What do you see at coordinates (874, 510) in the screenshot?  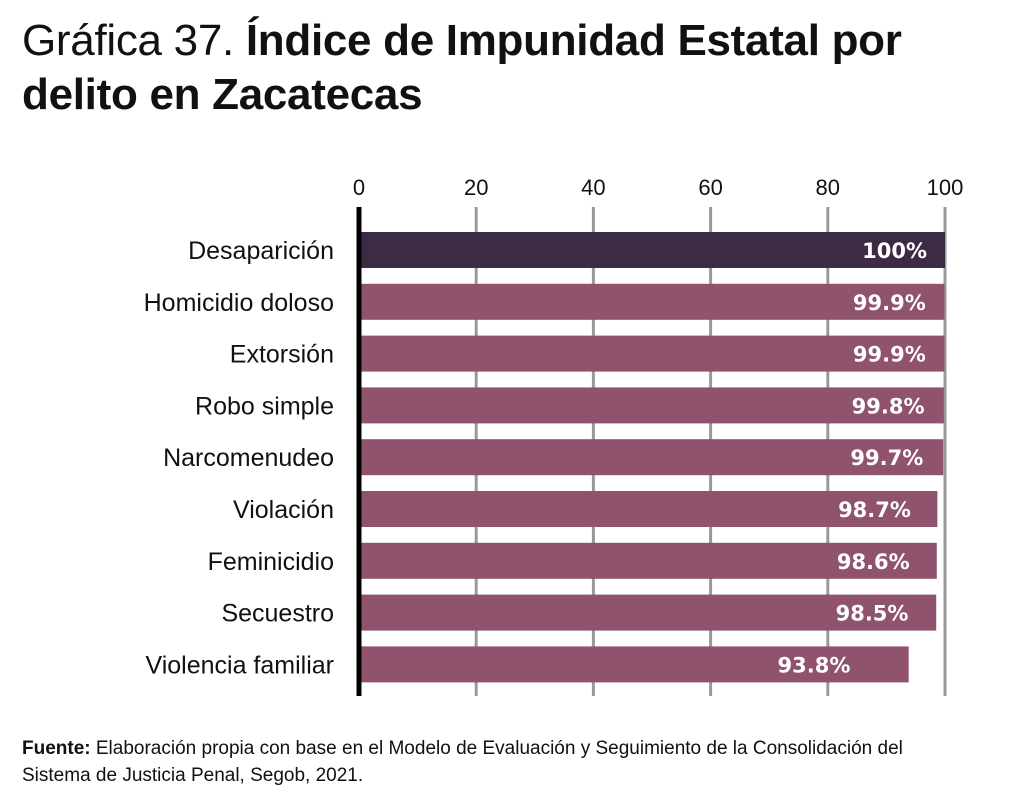 I see `value-label: 98.7%` at bounding box center [874, 510].